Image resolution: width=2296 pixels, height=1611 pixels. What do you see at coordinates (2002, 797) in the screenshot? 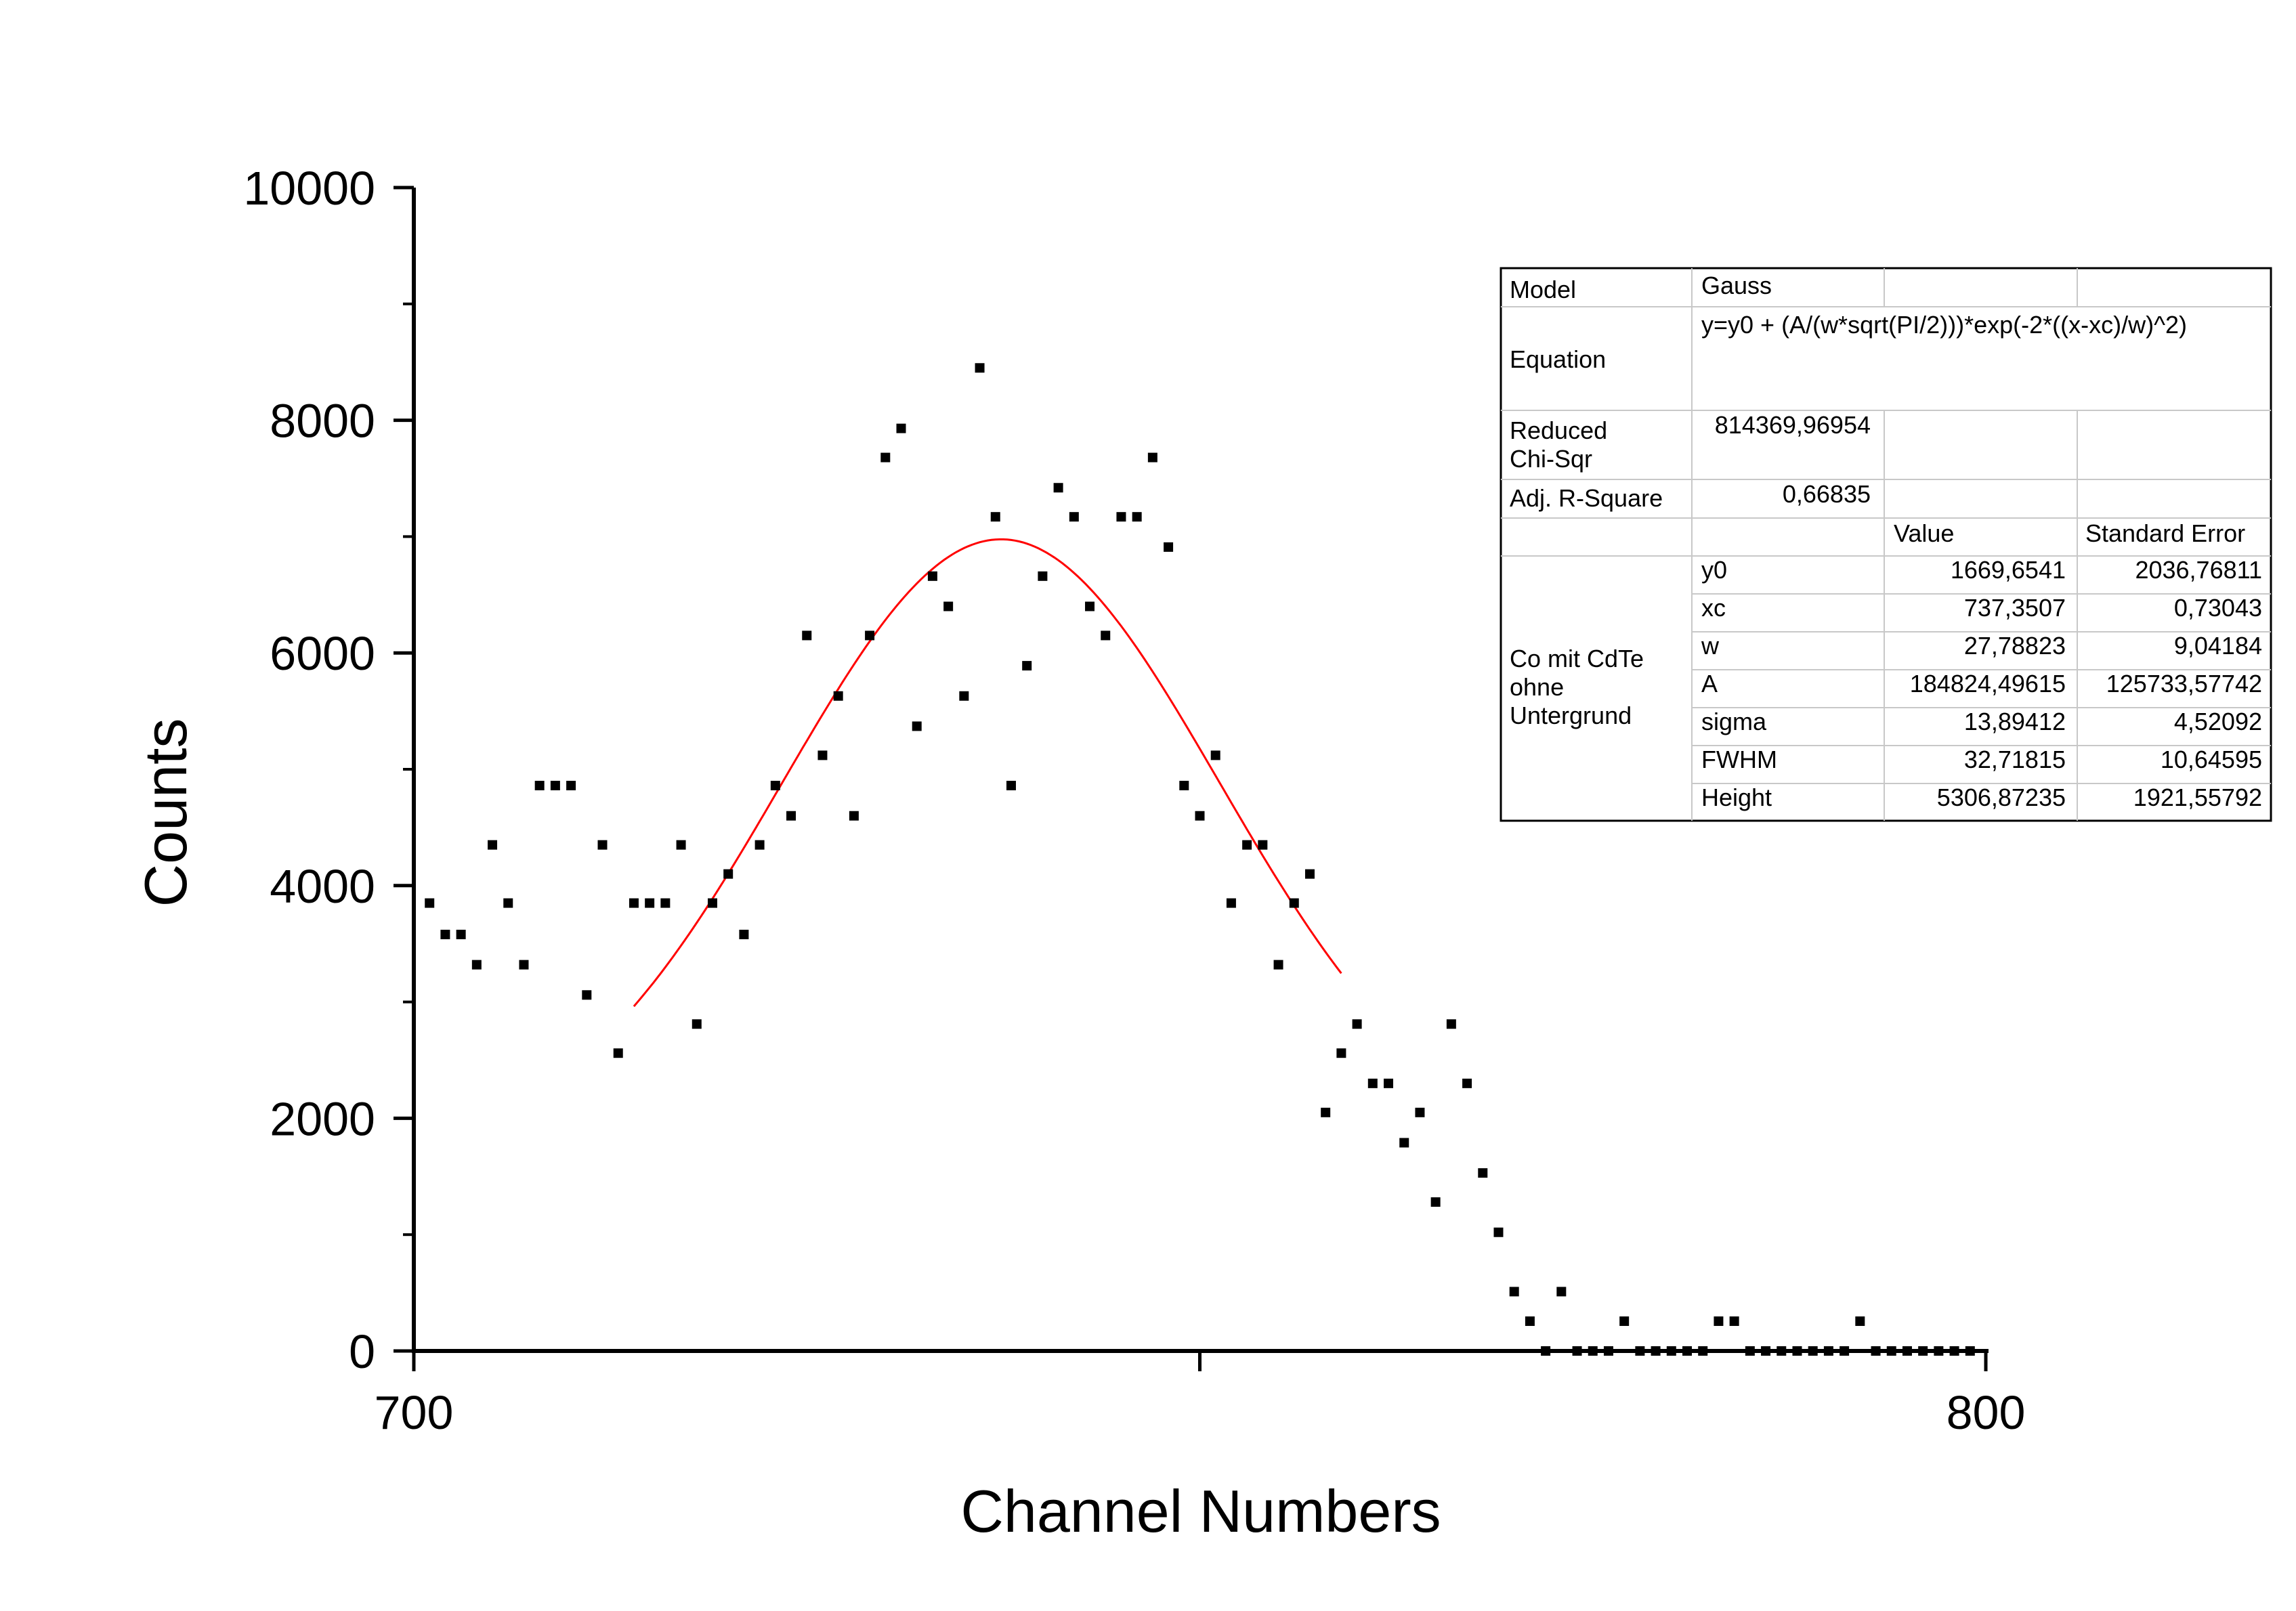
I see `param-value: 5306,87235` at bounding box center [2002, 797].